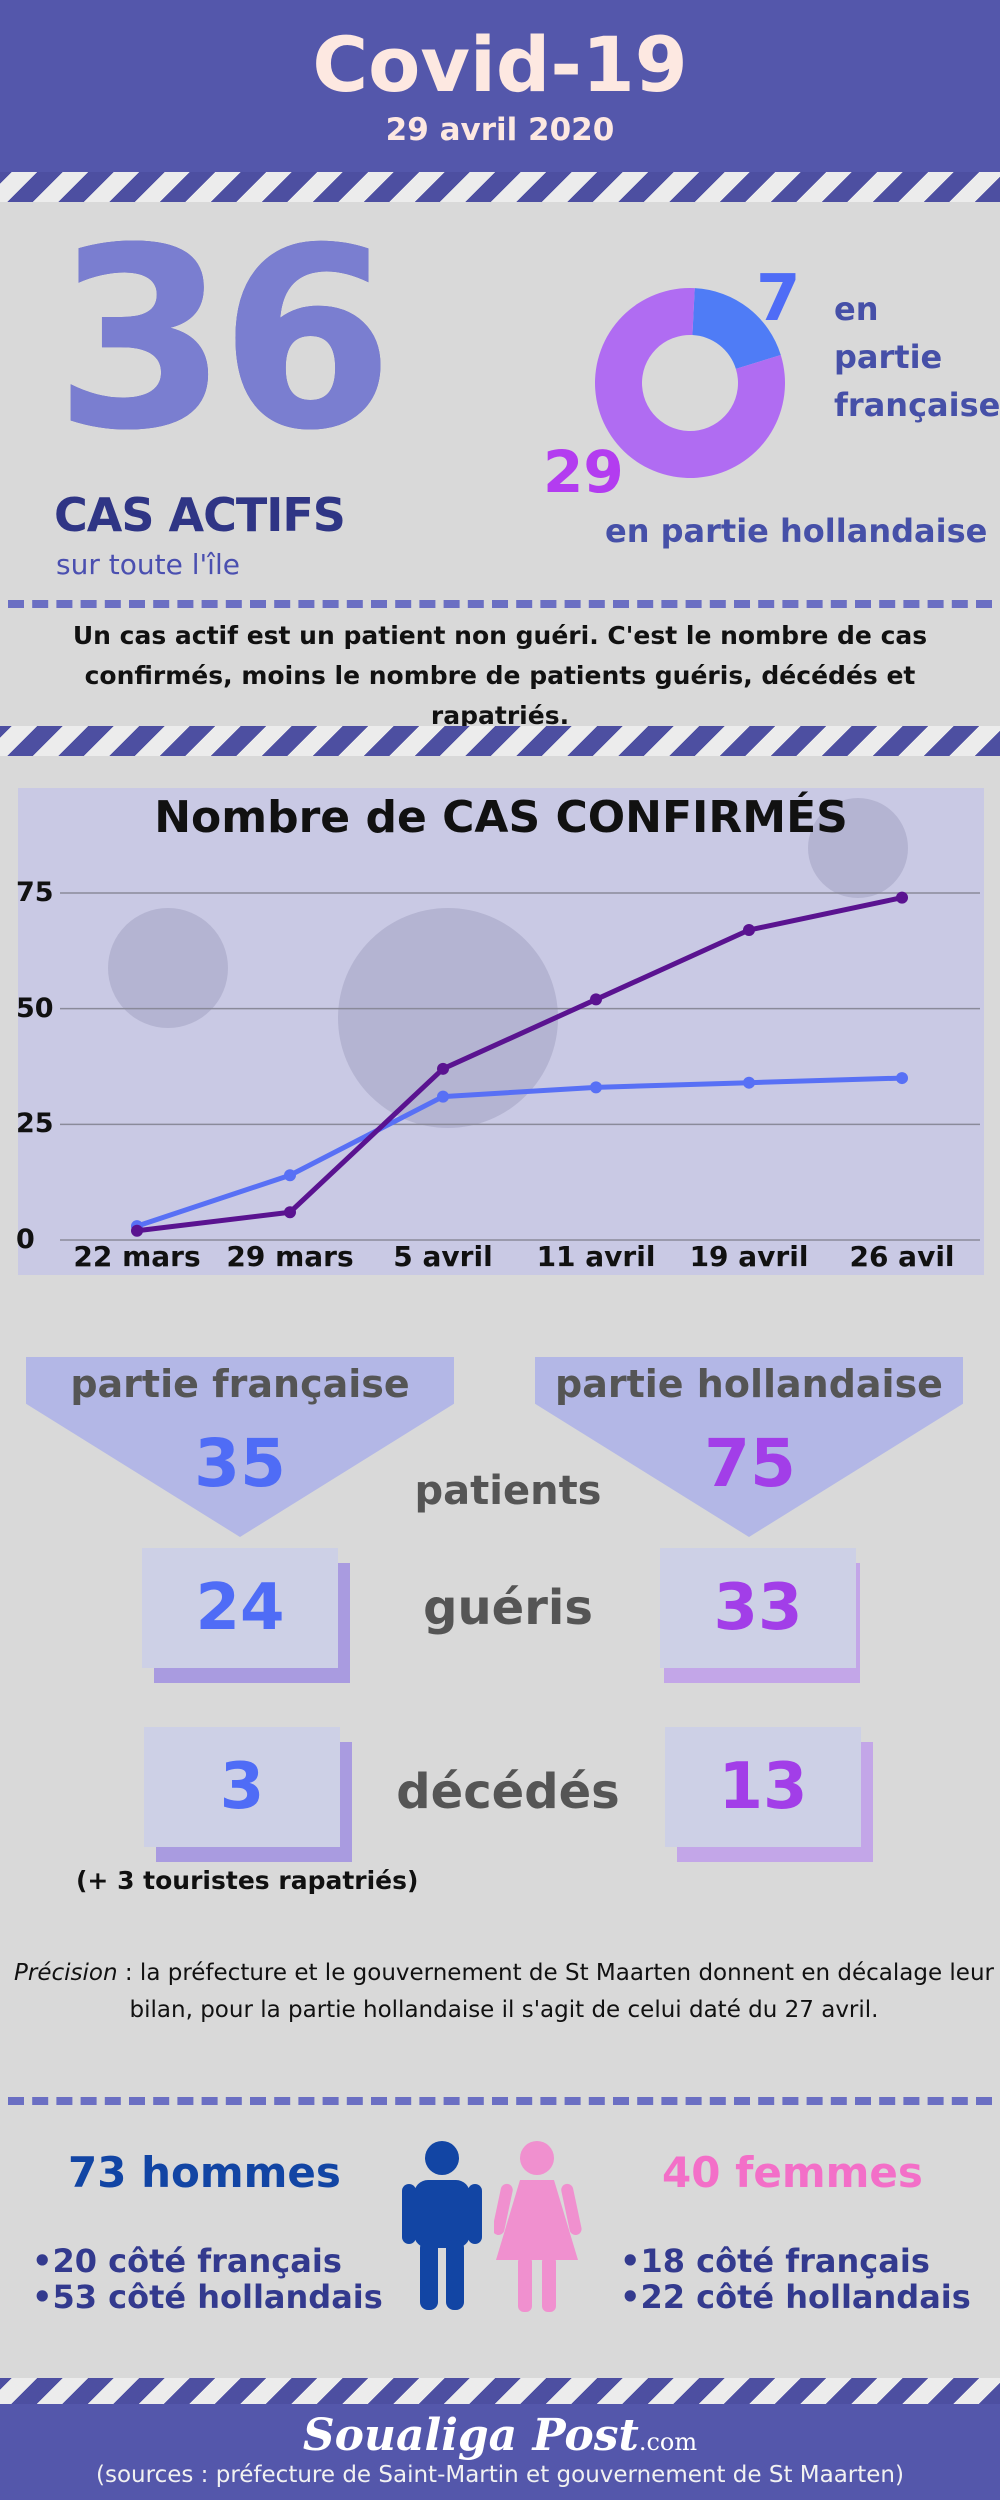 The width and height of the screenshot is (1000, 2500). Describe the element at coordinates (795, 2297) in the screenshot. I see `list-item: 22 côté hollandais` at that location.